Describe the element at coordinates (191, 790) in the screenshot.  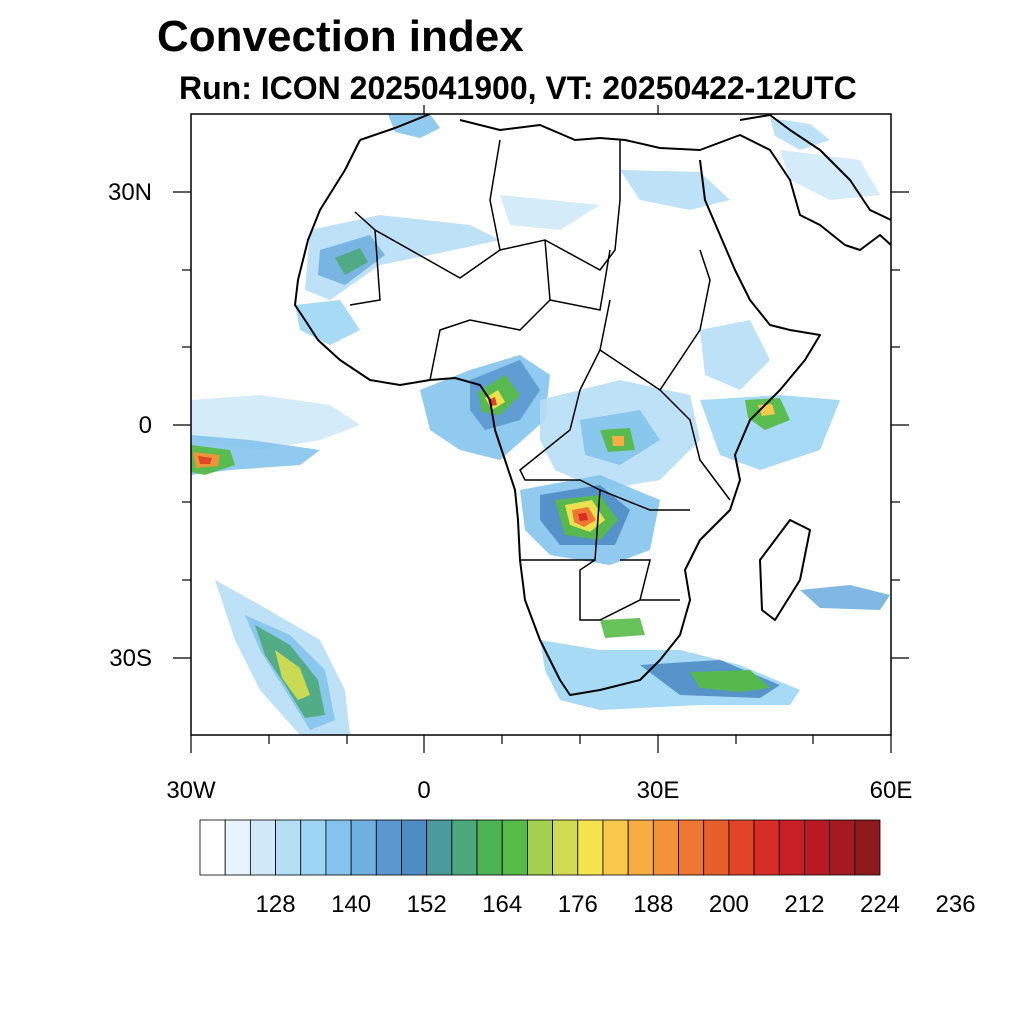
I see `lon-label-30w: 30W` at that location.